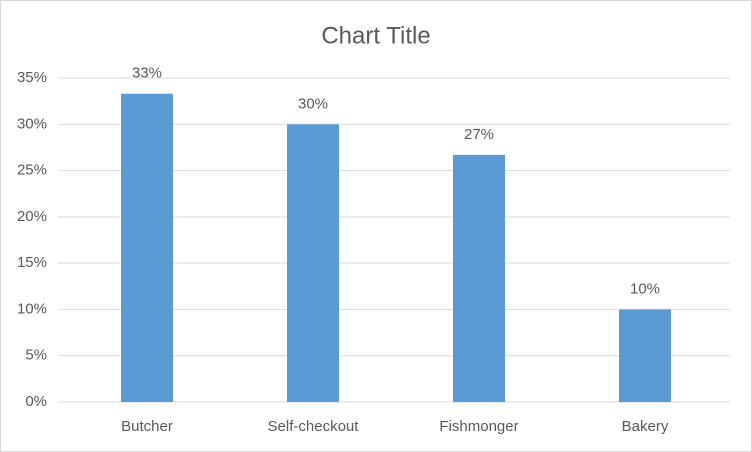  What do you see at coordinates (36, 401) in the screenshot?
I see `y-tick-label: 0%` at bounding box center [36, 401].